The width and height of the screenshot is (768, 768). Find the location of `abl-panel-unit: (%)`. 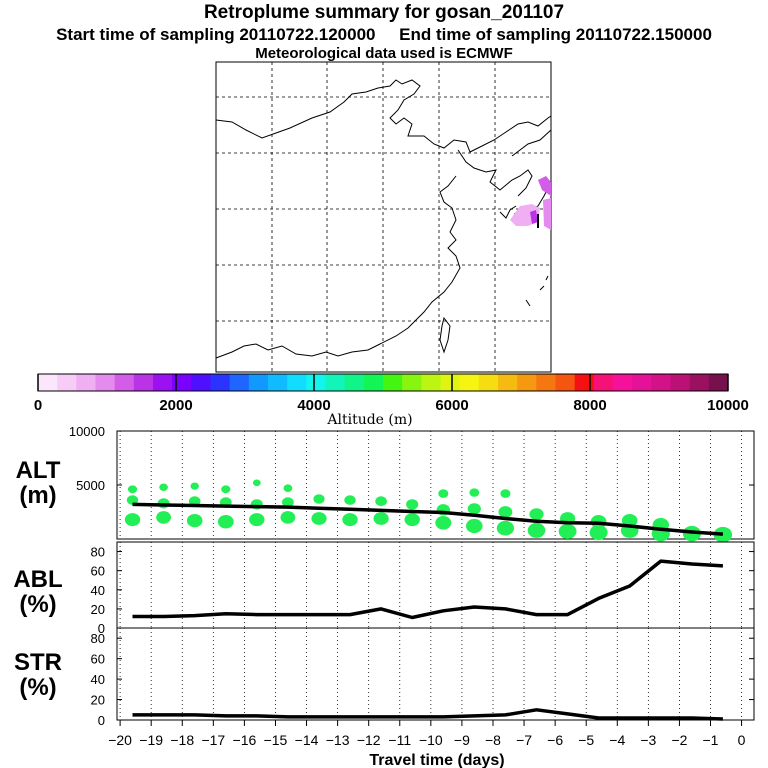

abl-panel-unit: (%) is located at coordinates (37, 604).